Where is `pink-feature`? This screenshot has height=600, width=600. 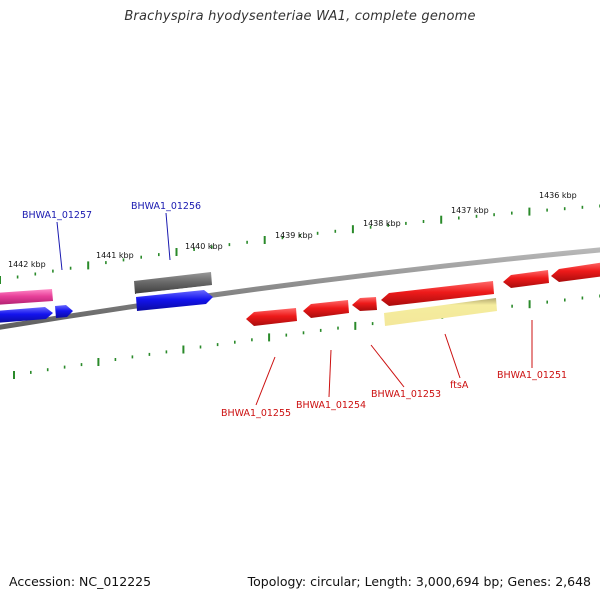
pink-feature is located at coordinates (26, 297).